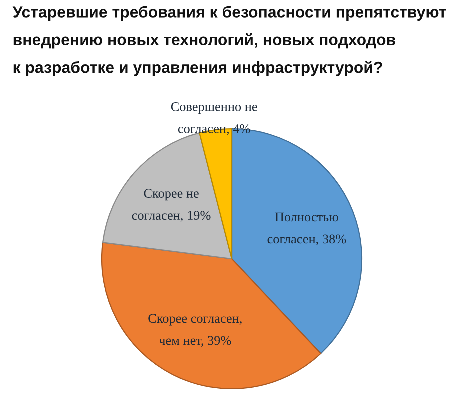  What do you see at coordinates (195, 331) in the screenshot?
I see `slice-label: Скорее согласен, чем нет, 39%` at bounding box center [195, 331].